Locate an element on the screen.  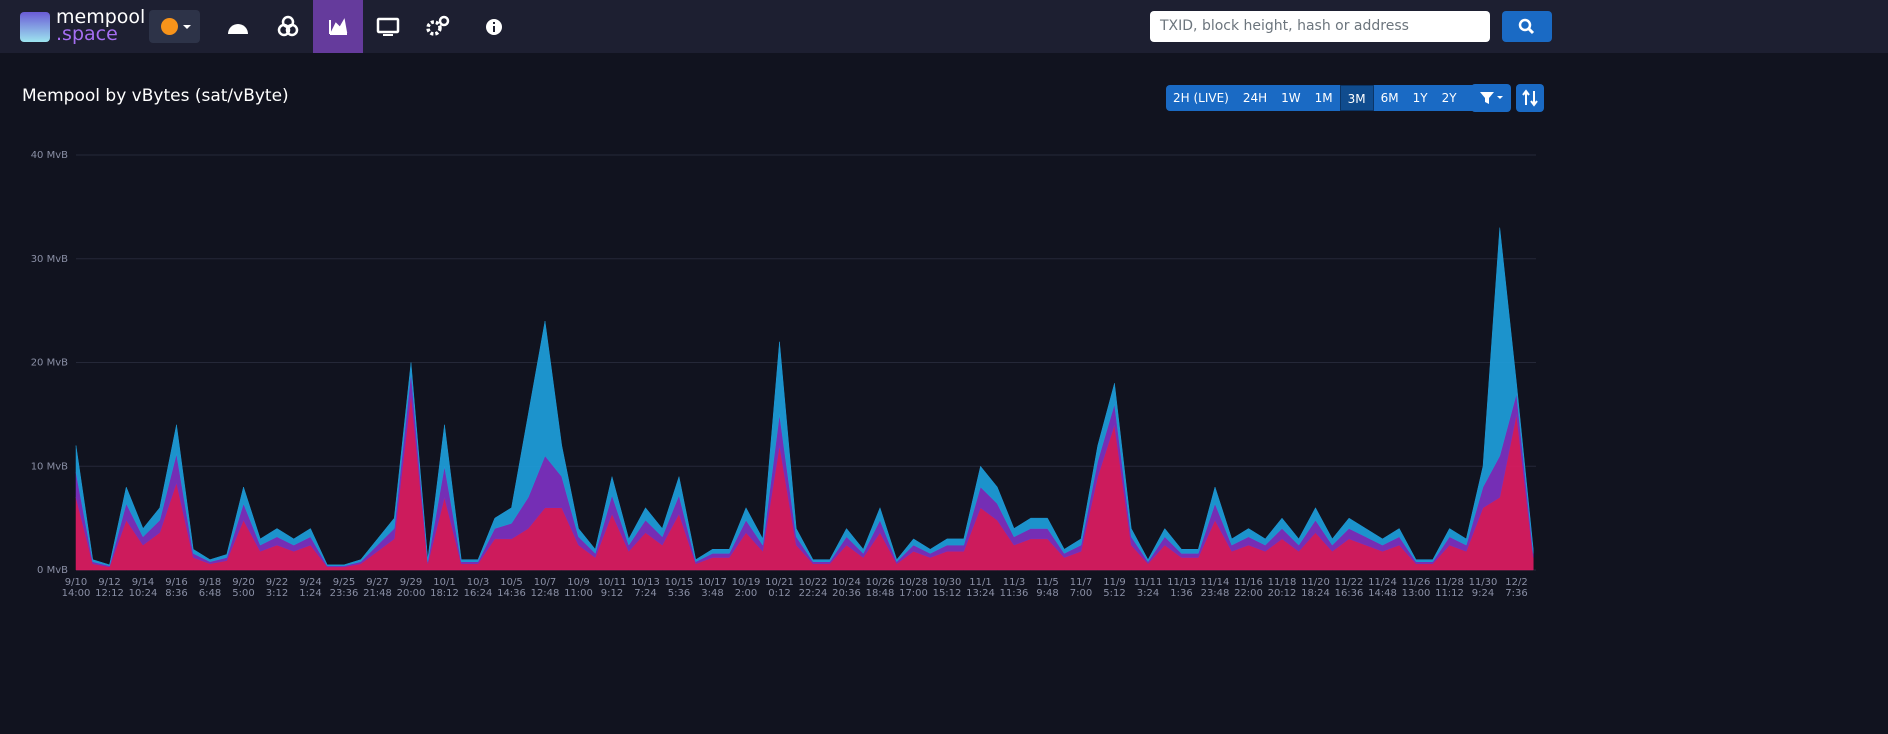
x-tick-label: 7:24 is located at coordinates (645, 593).